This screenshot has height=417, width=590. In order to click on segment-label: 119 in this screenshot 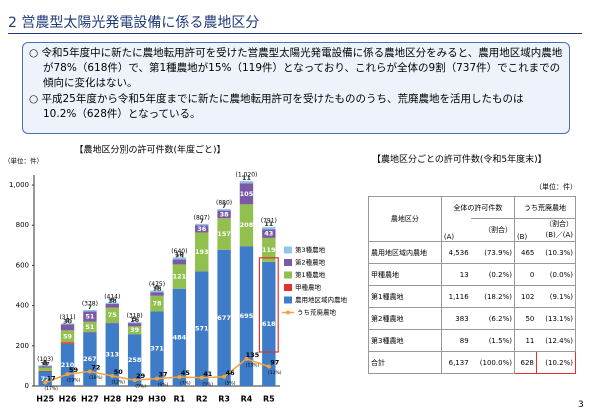, I will do `click(269, 250)`.